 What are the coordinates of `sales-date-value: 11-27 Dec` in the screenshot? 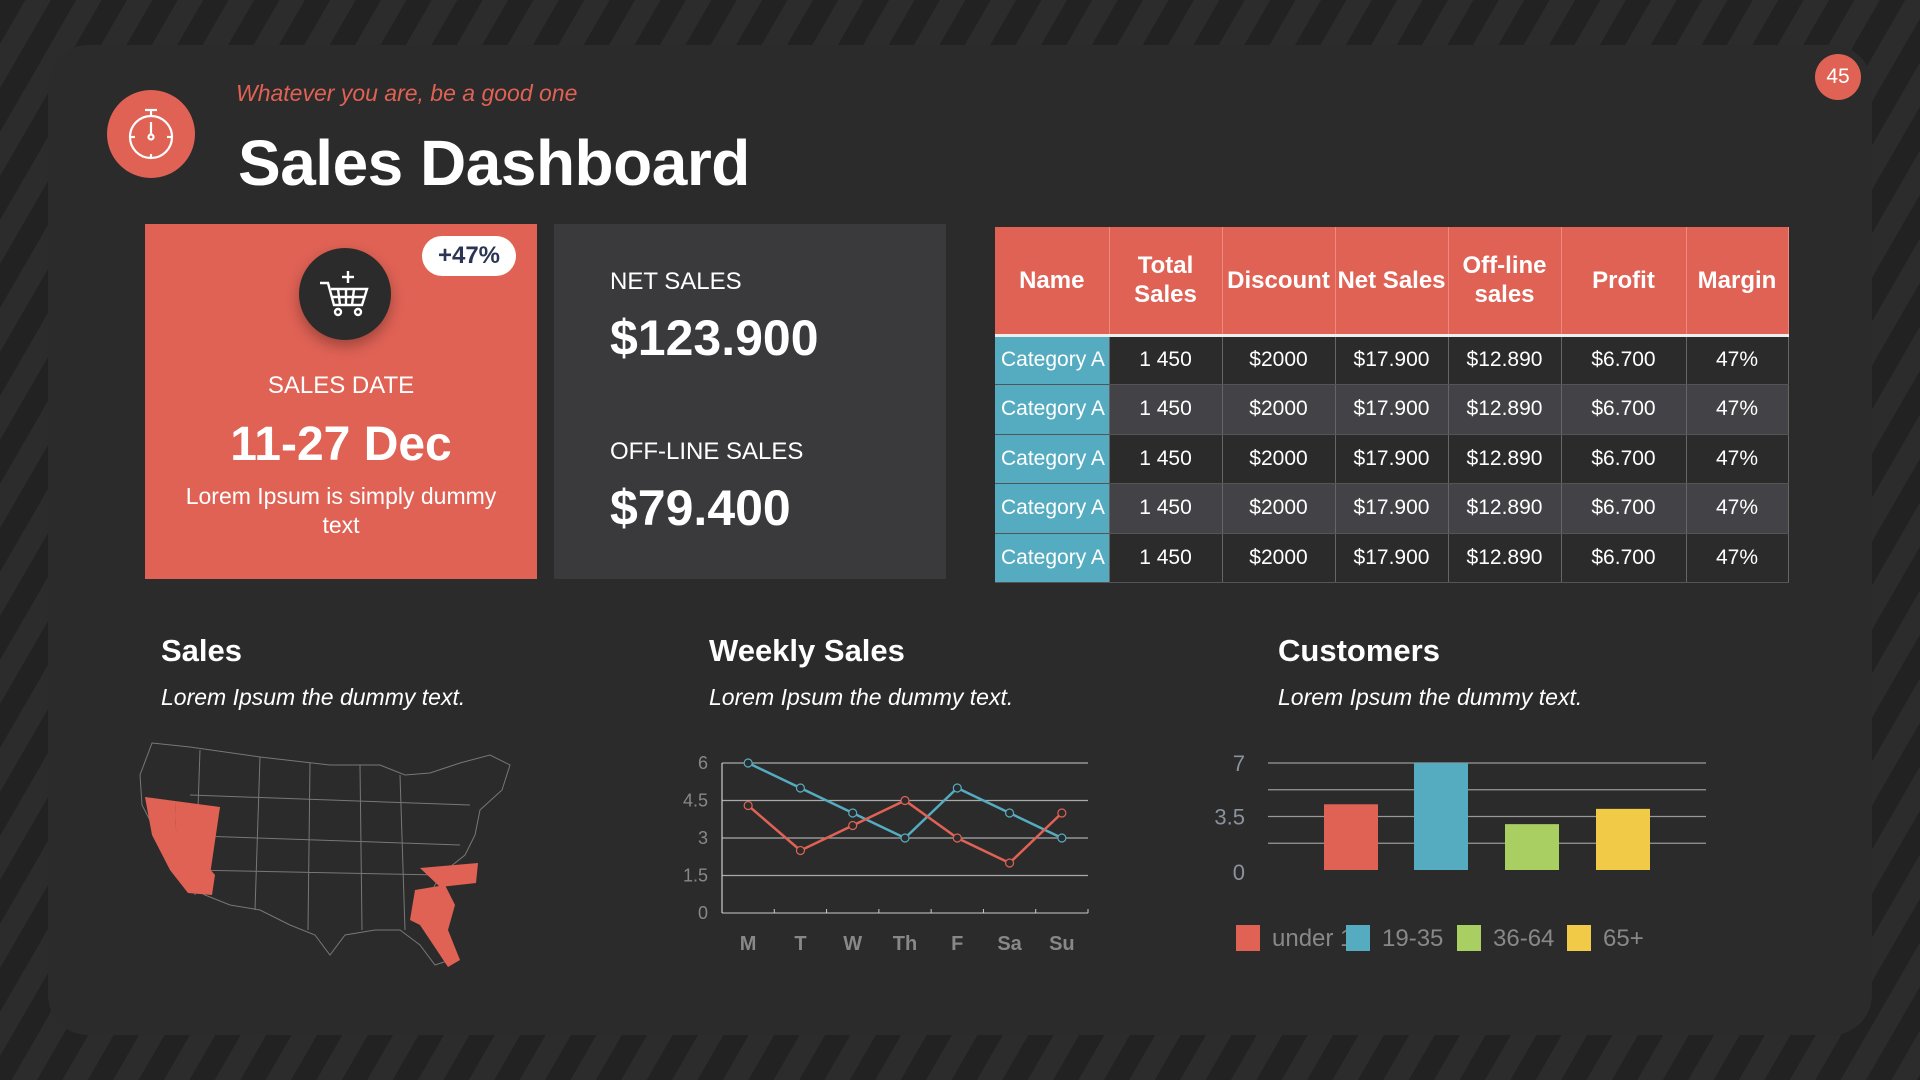 It's located at (341, 444).